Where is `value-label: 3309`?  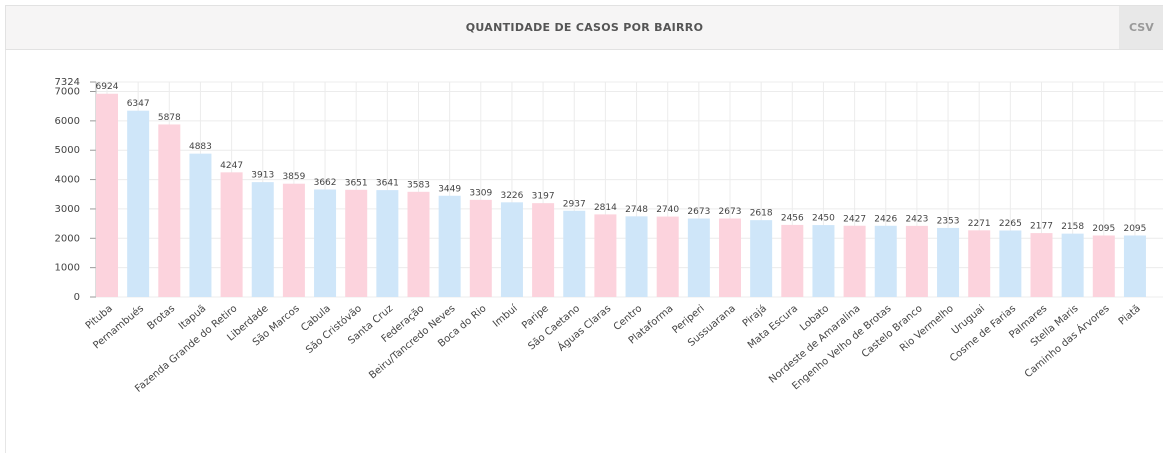 value-label: 3309 is located at coordinates (480, 193).